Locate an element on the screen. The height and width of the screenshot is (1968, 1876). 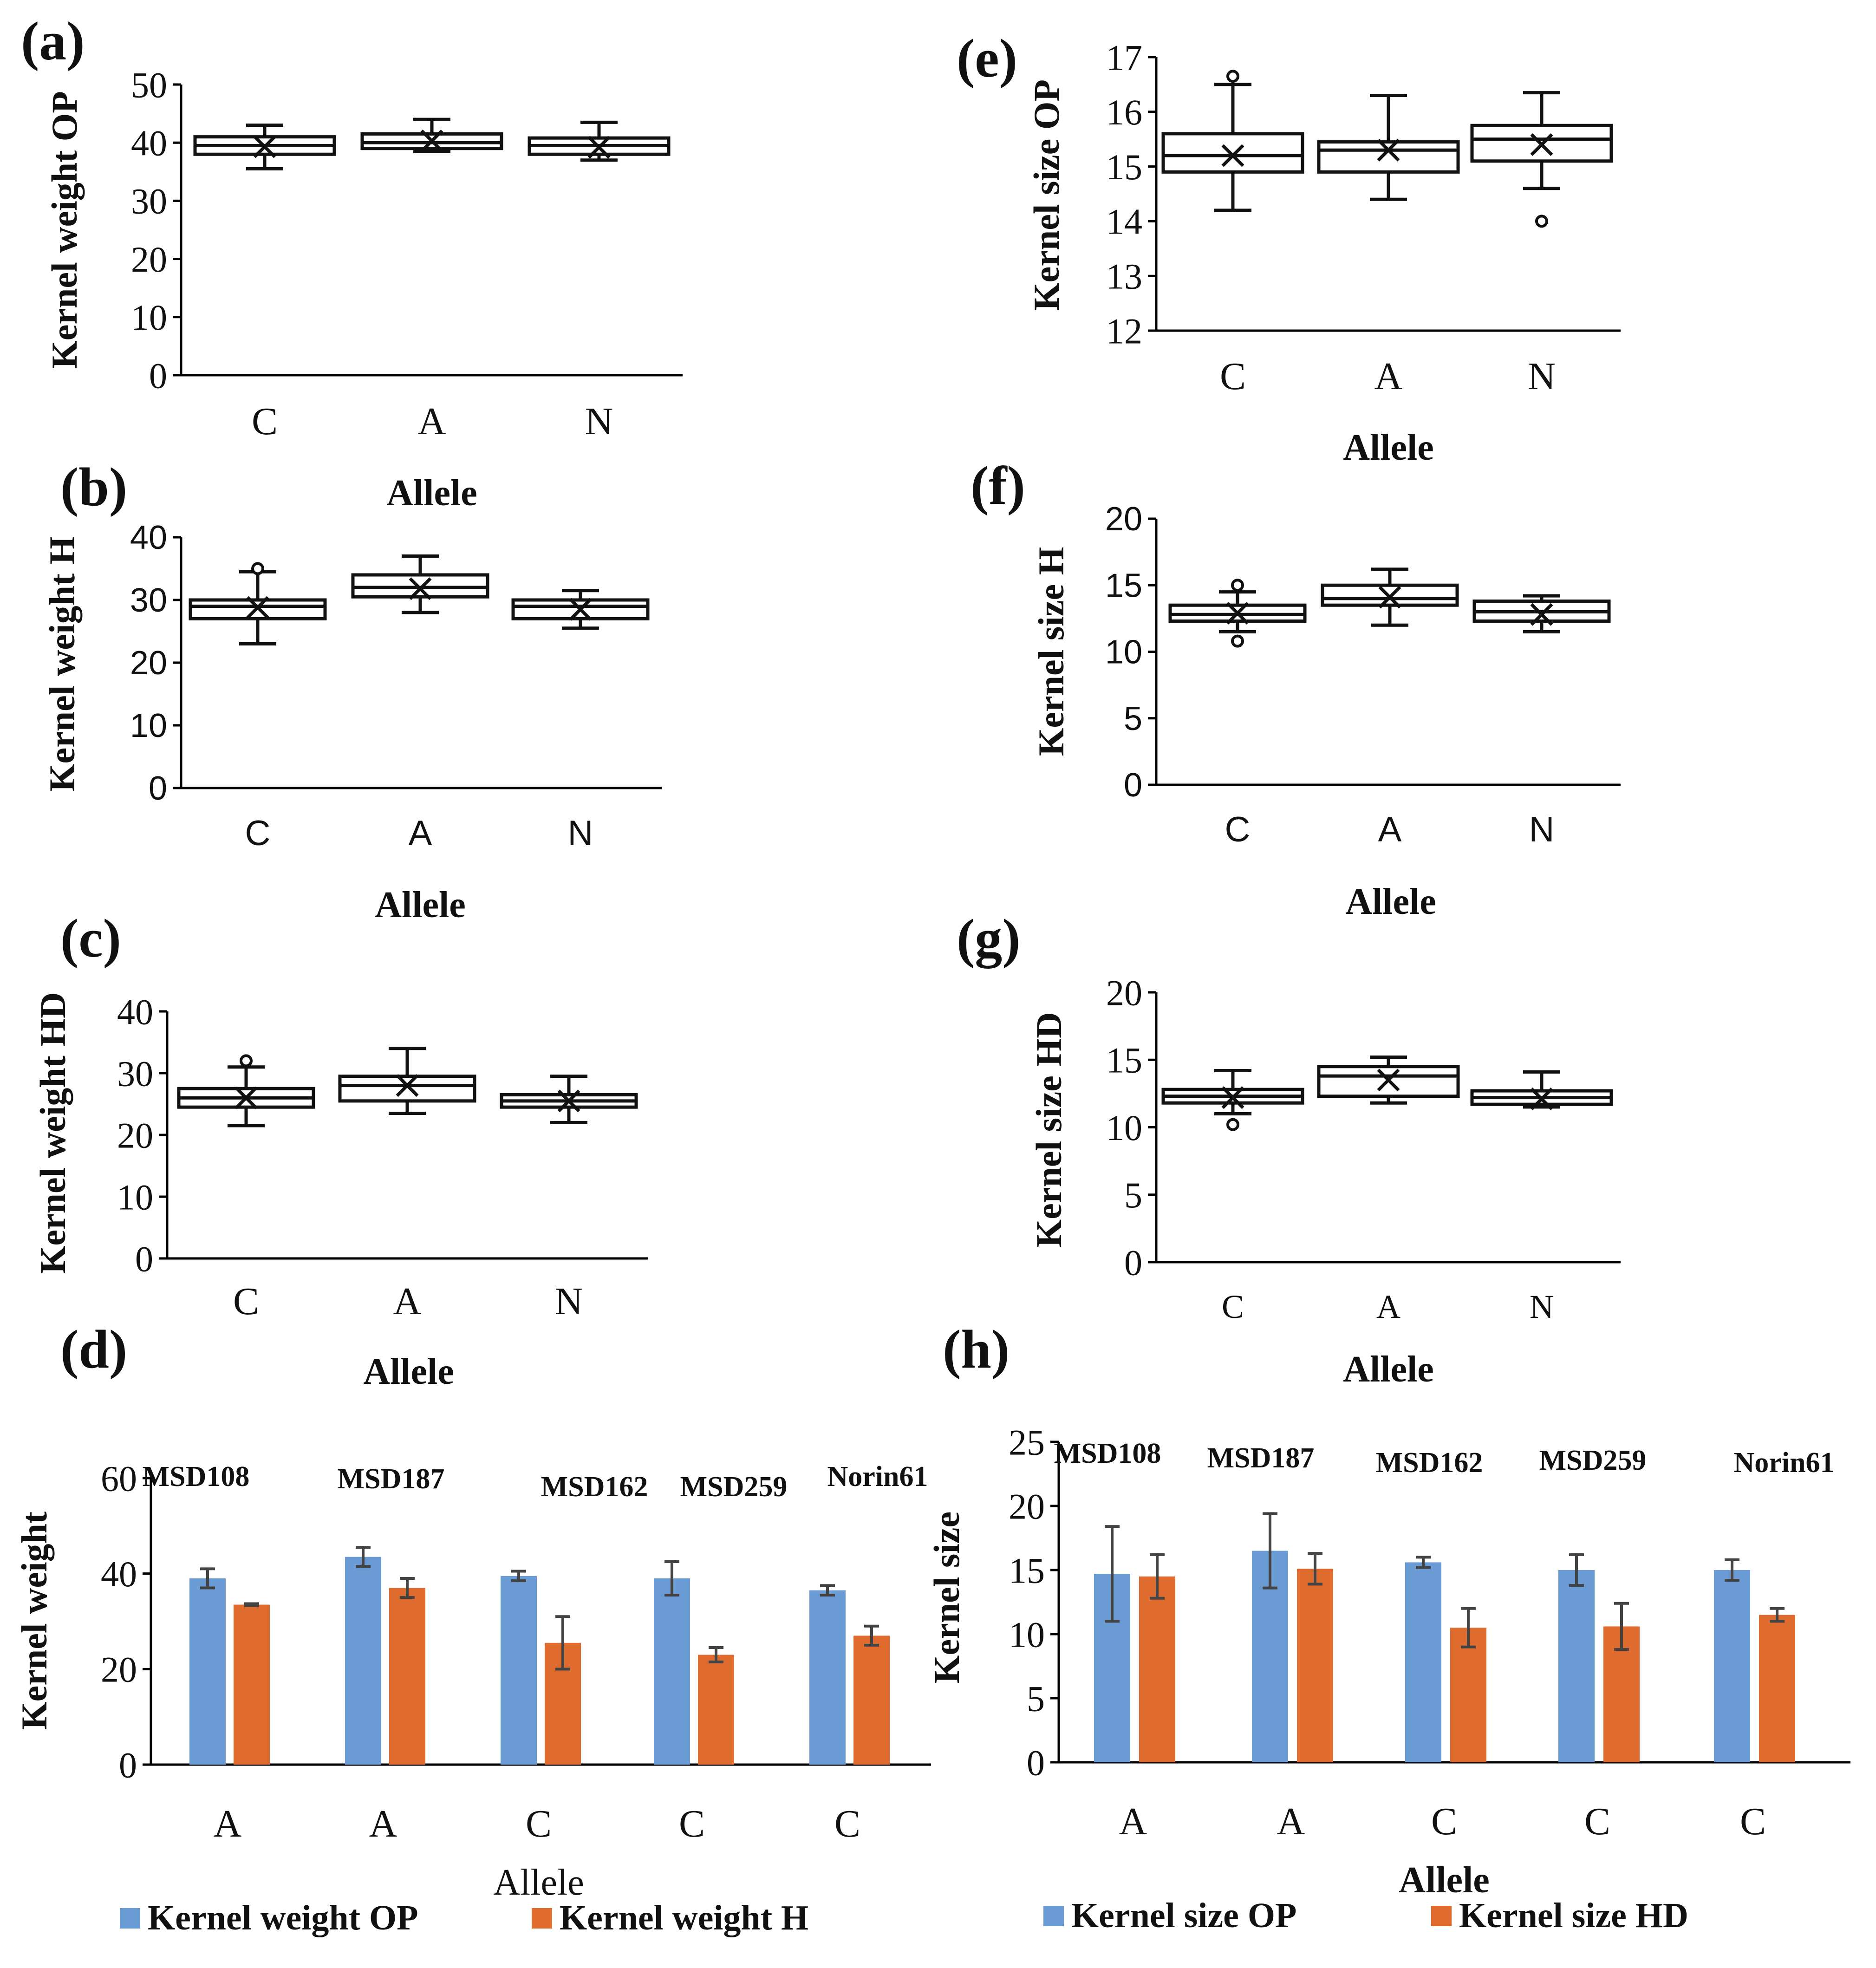
legend-label: Kernel weight H is located at coordinates (684, 1917).